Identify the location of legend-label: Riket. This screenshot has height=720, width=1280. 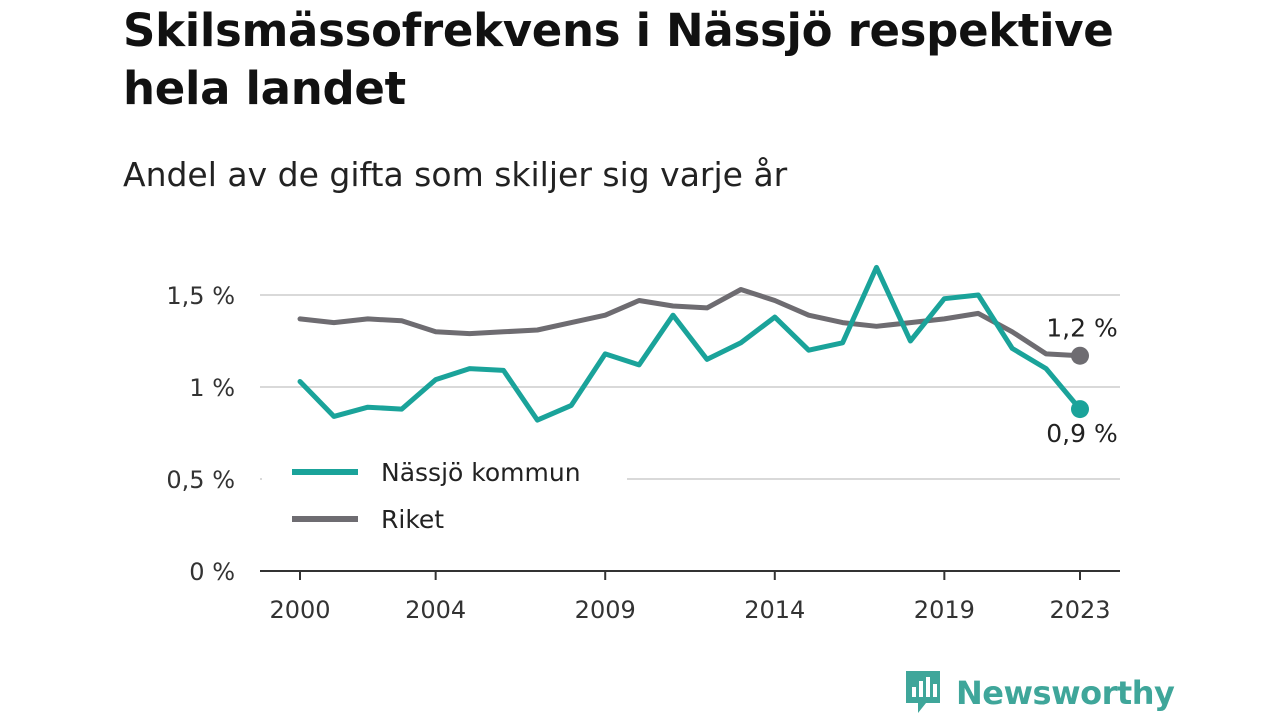
(412, 519).